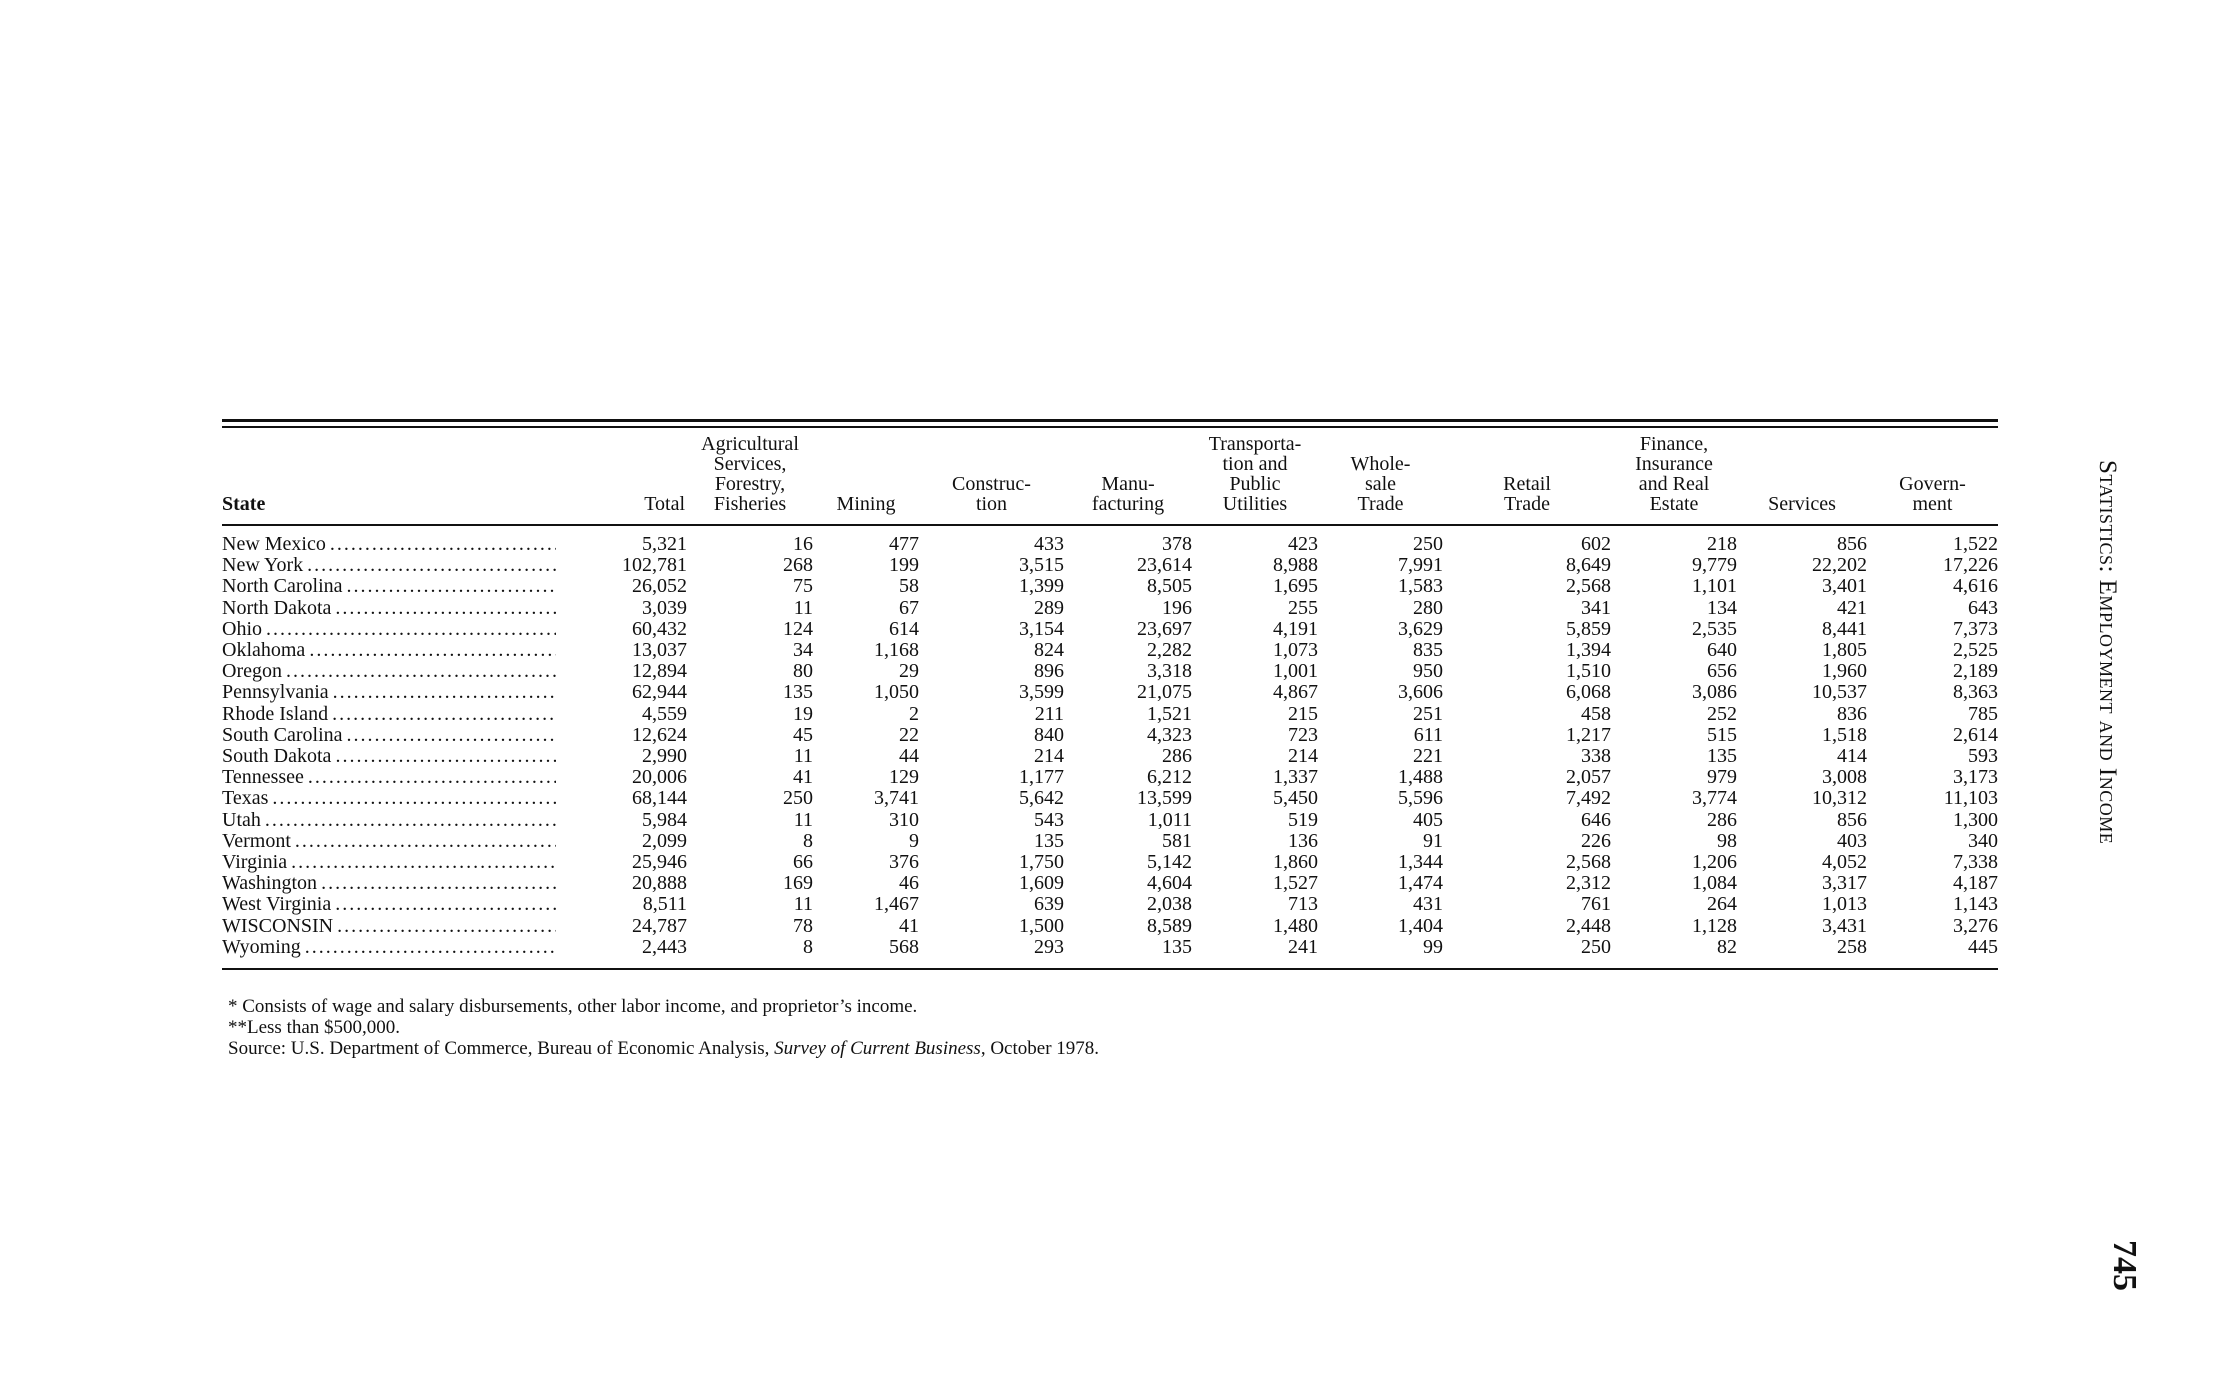 The height and width of the screenshot is (1380, 2218). What do you see at coordinates (1041, 692) in the screenshot?
I see `value-cell: 3,599` at bounding box center [1041, 692].